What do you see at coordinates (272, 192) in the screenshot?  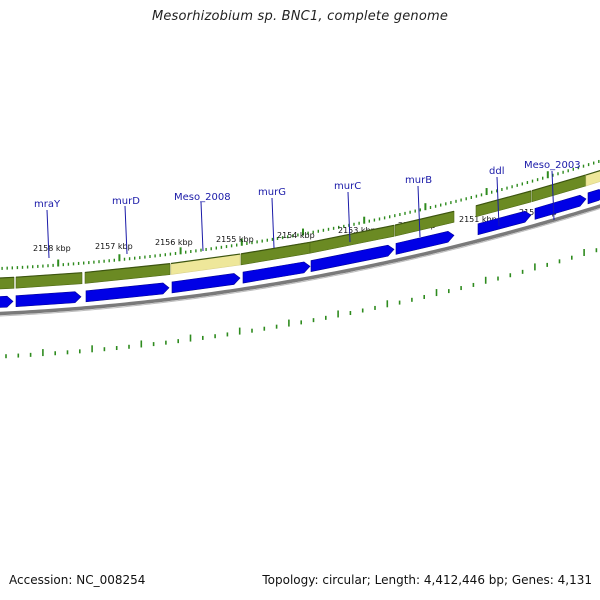 I see `gene-label: murG` at bounding box center [272, 192].